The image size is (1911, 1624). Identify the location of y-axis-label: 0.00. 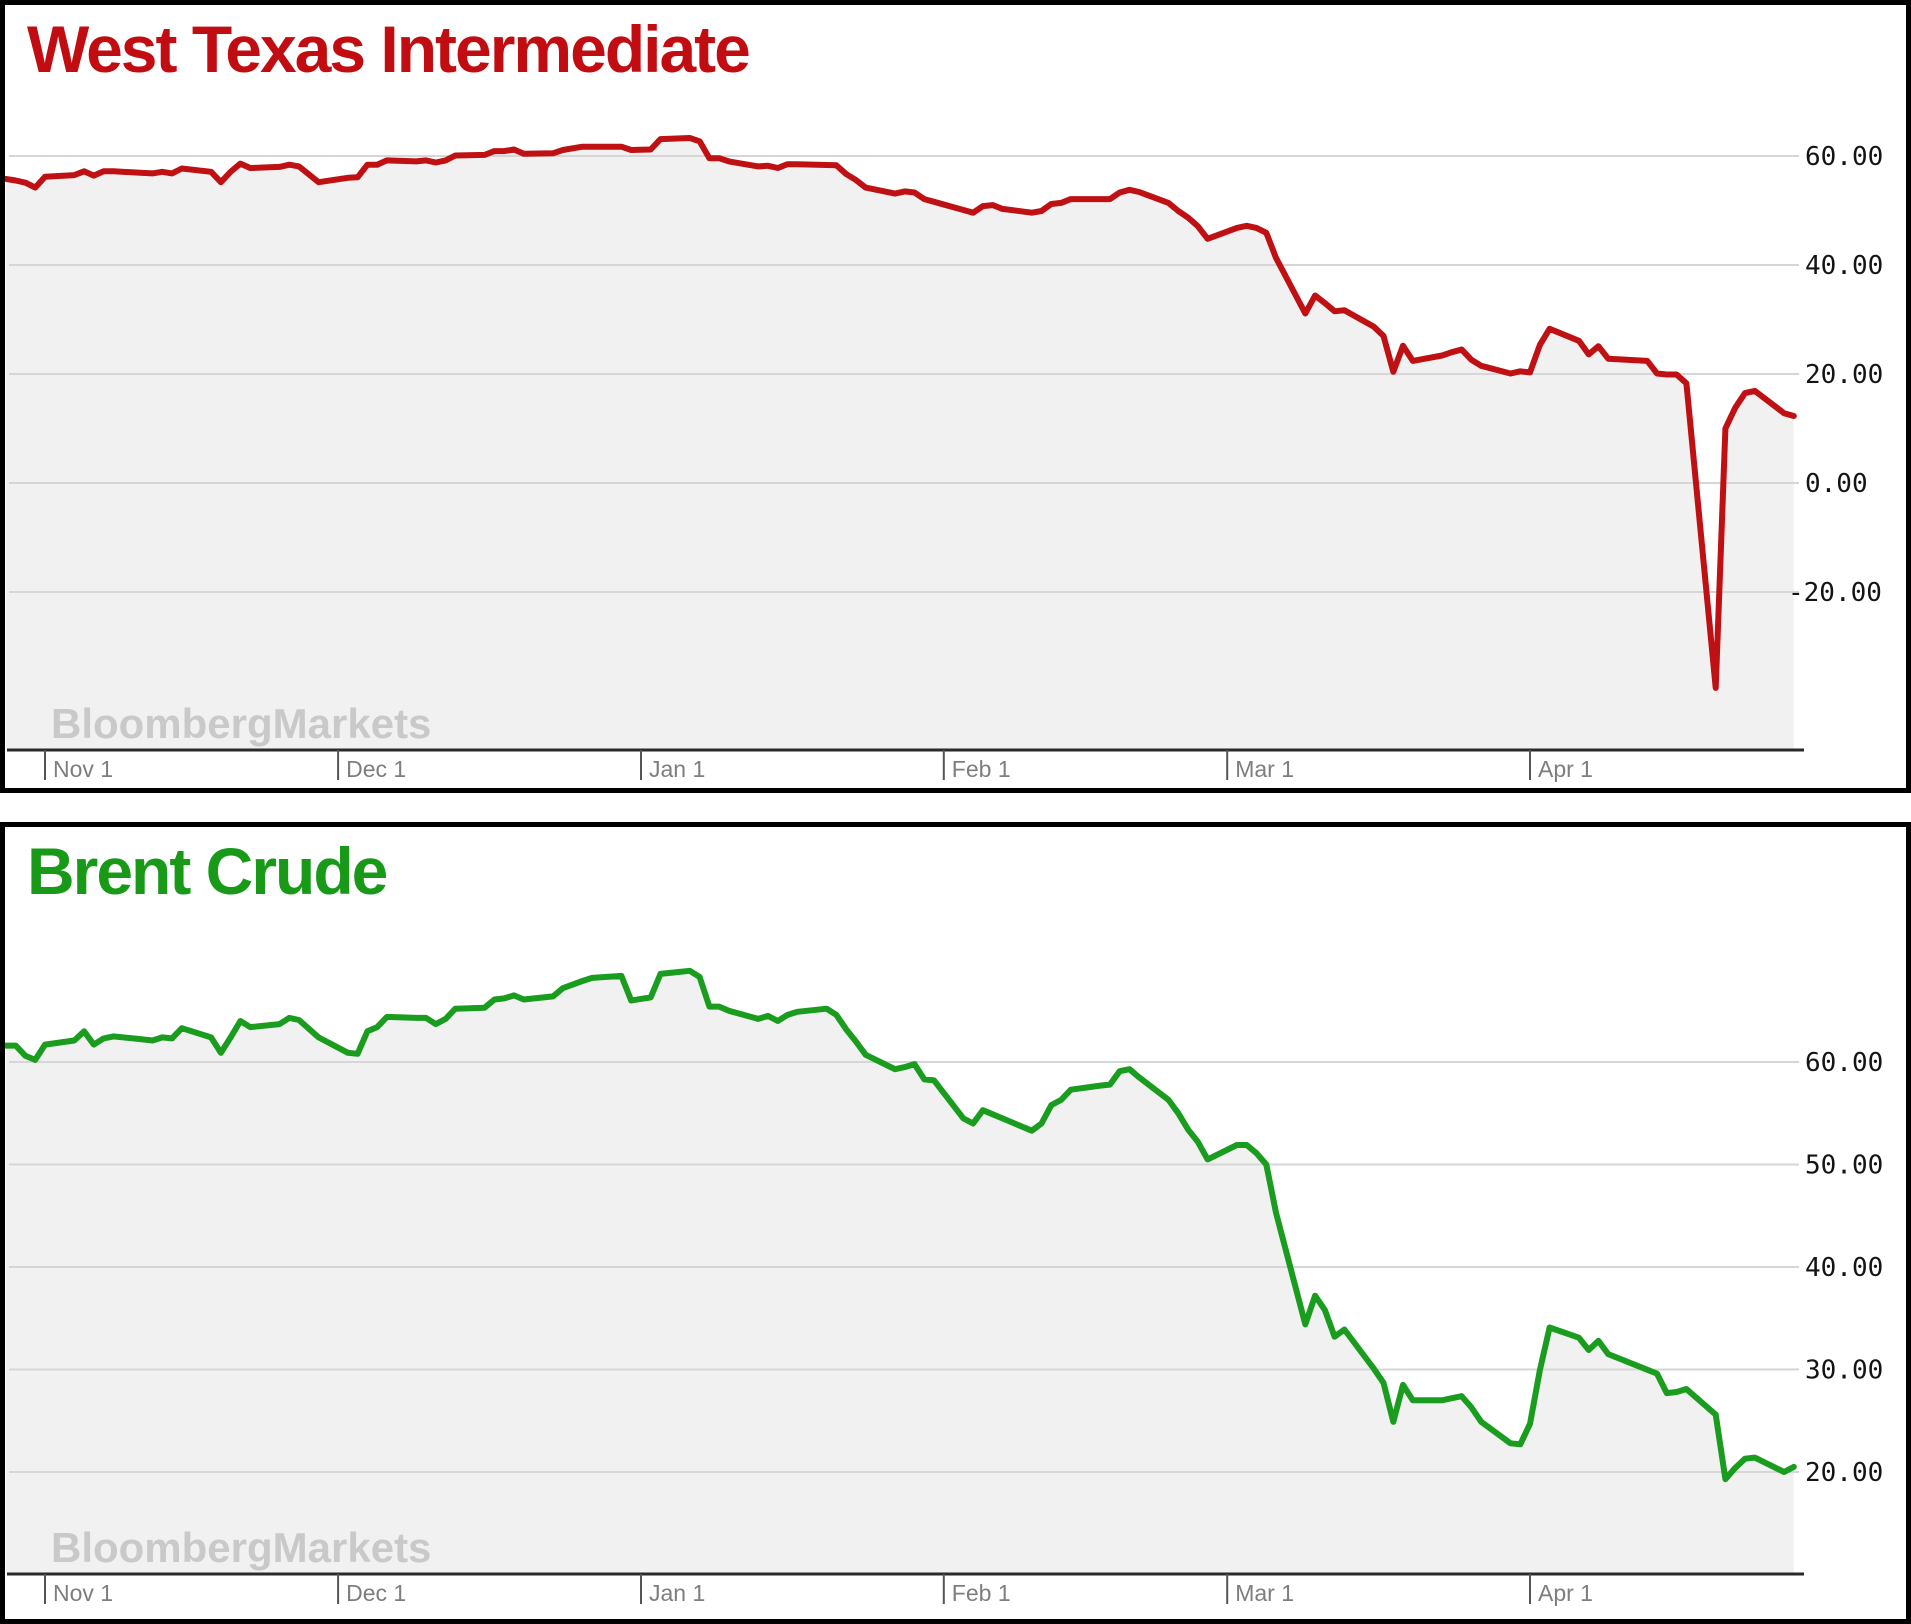
(1836, 484).